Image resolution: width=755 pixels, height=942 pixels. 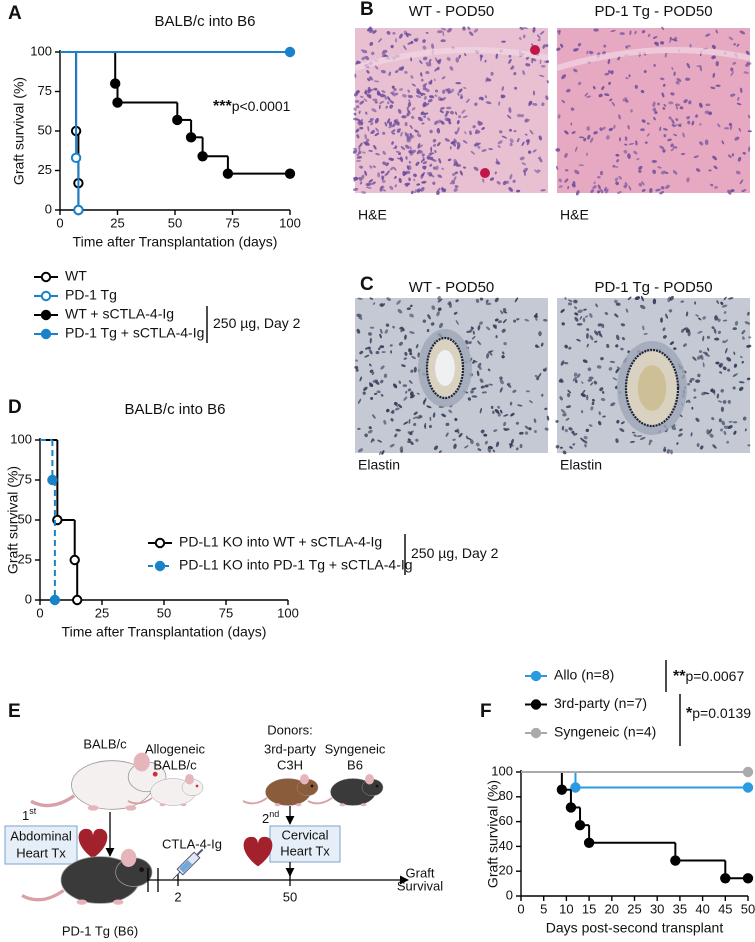 What do you see at coordinates (117, 222) in the screenshot?
I see `x-tick-label: 25` at bounding box center [117, 222].